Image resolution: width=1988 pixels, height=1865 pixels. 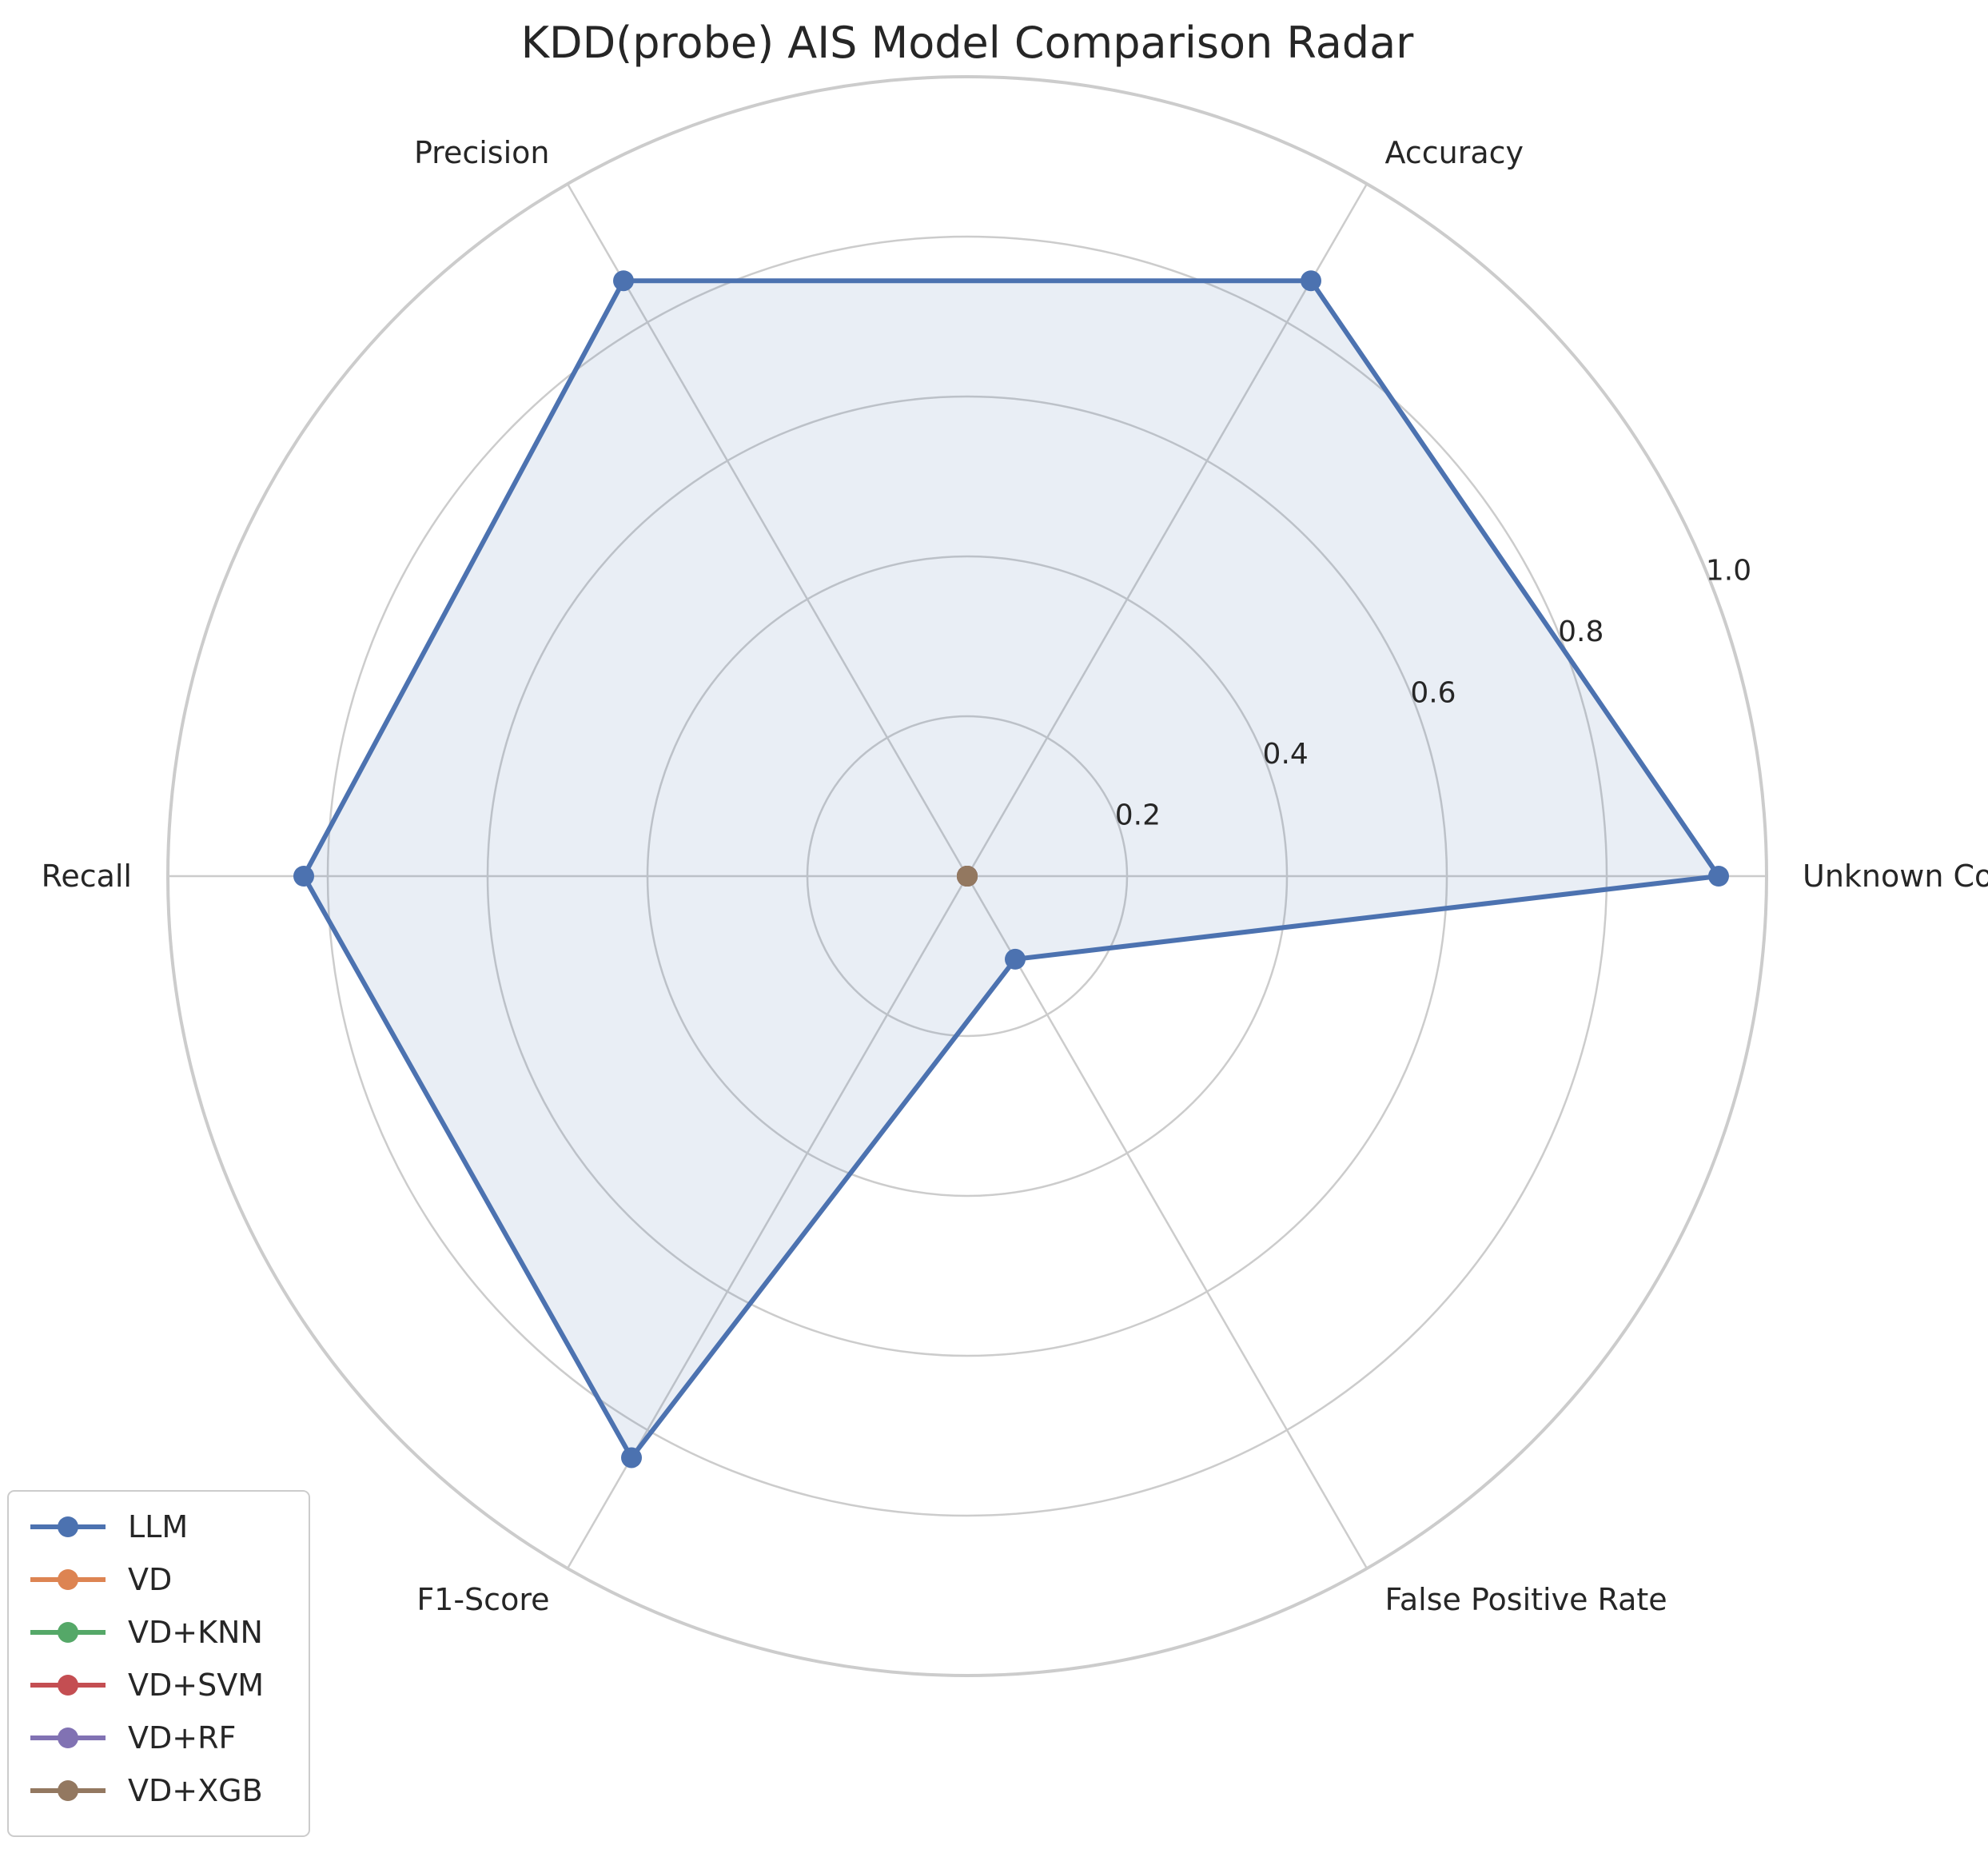 I want to click on radial-tick-label: 1.0, so click(x=1729, y=570).